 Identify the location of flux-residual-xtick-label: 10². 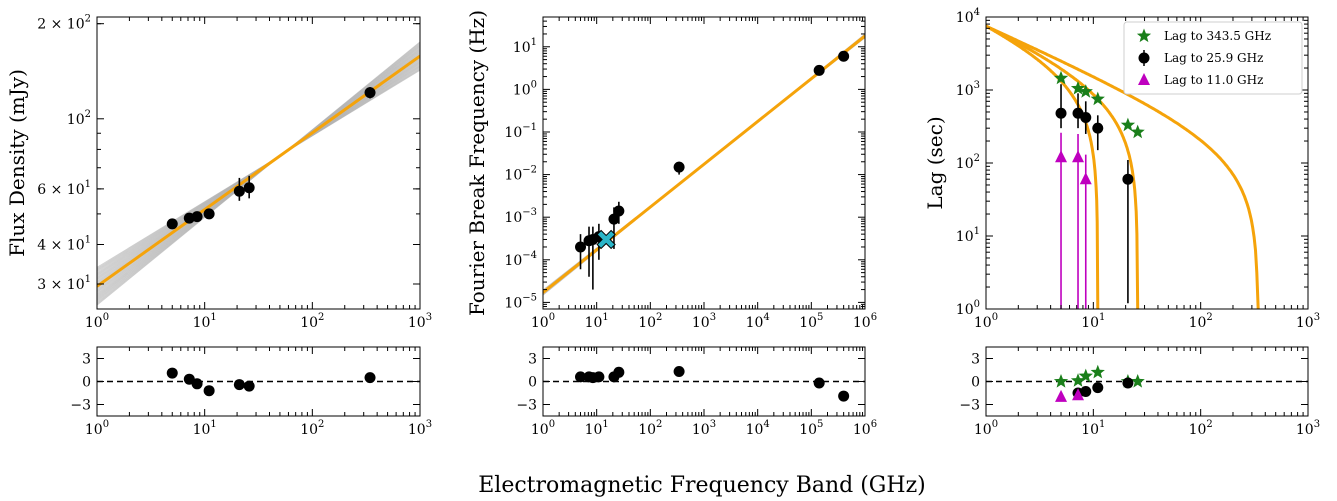
(312, 428).